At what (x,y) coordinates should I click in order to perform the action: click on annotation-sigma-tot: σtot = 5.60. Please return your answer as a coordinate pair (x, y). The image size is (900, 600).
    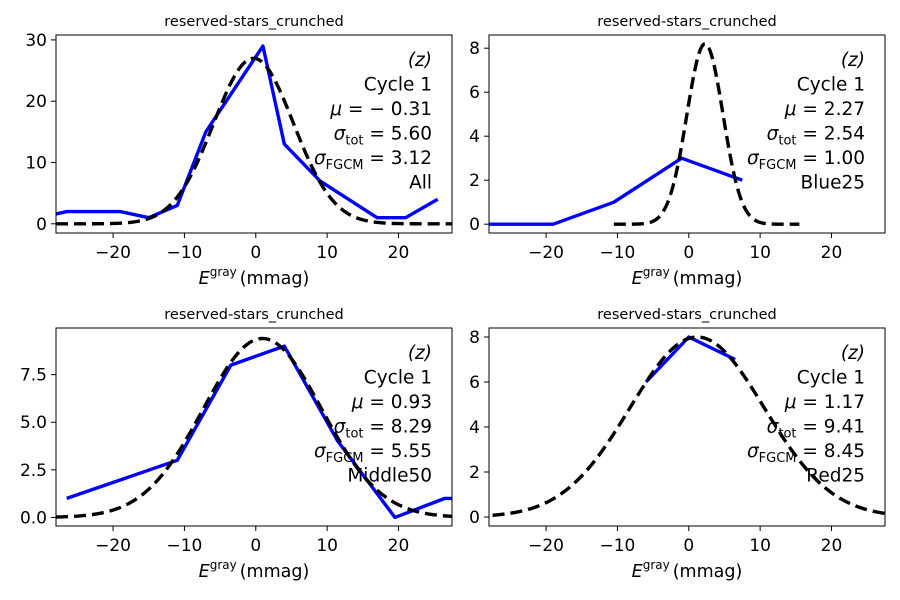
    Looking at the image, I should click on (383, 136).